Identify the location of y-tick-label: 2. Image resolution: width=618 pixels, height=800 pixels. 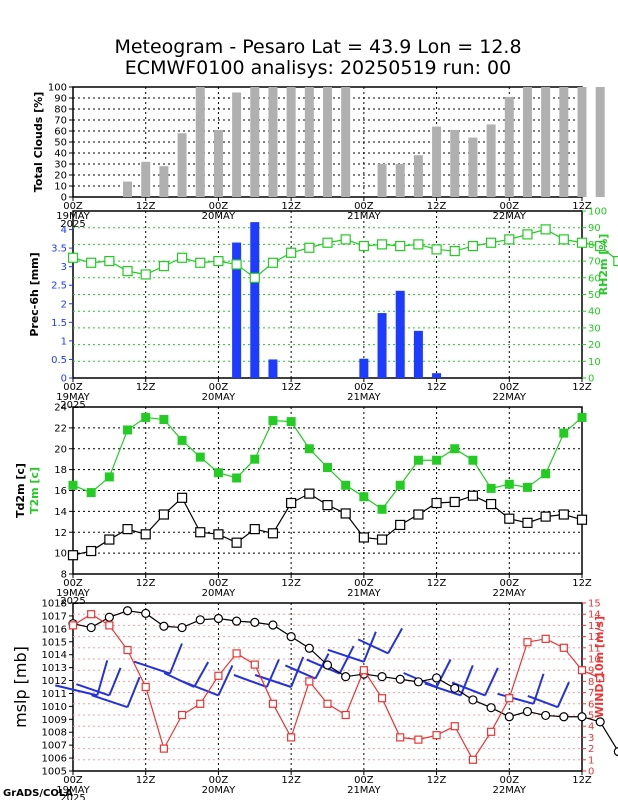
(64, 304).